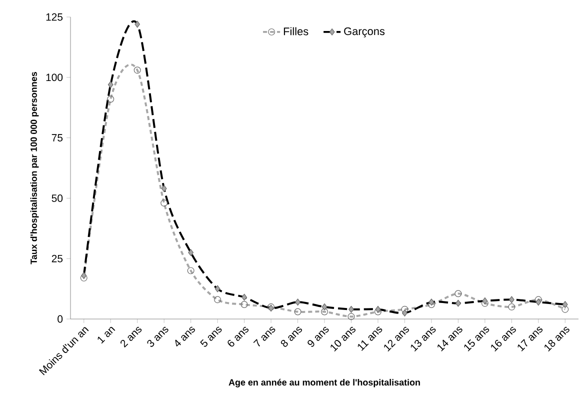  Describe the element at coordinates (131, 337) in the screenshot. I see `x-tick-label: 2 ans` at that location.